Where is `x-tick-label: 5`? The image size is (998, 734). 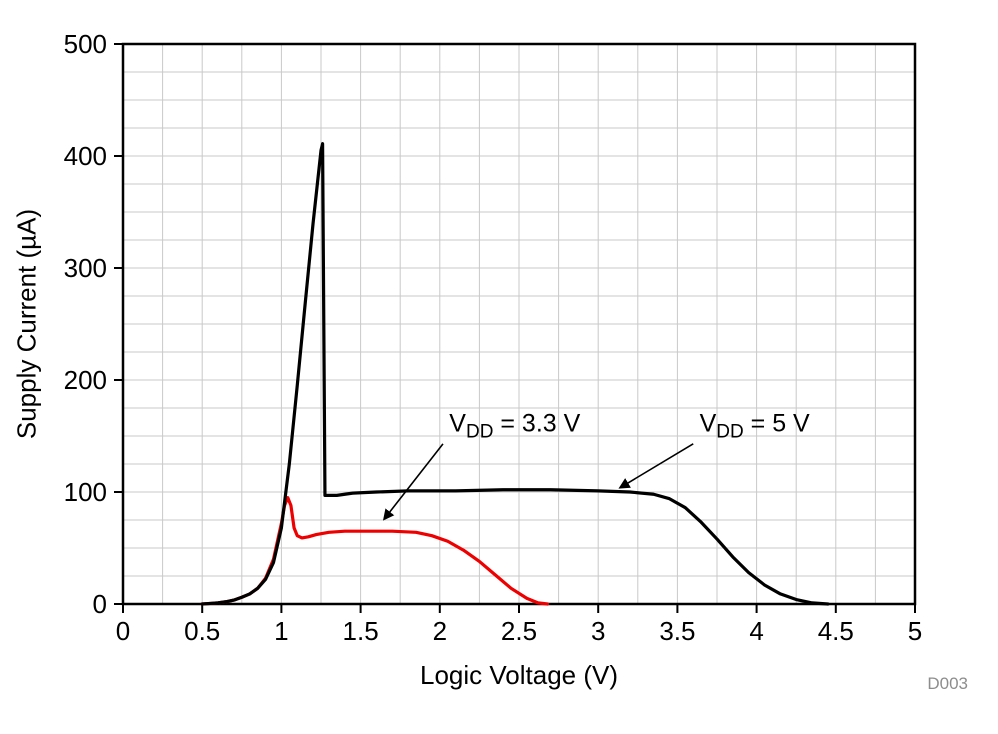
x-tick-label: 5 is located at coordinates (915, 631).